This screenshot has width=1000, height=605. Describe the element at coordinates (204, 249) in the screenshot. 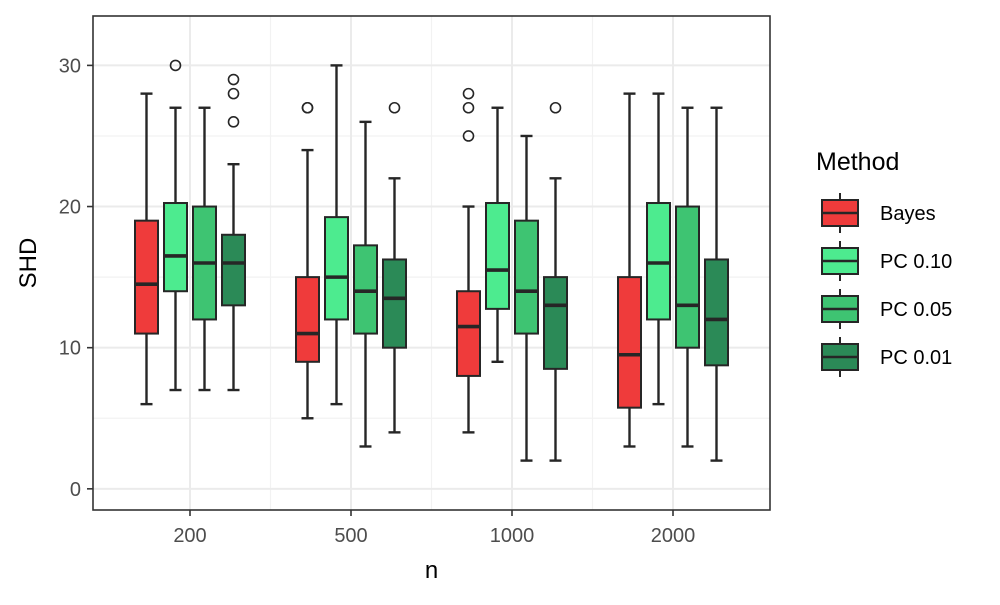

I see `box-pc-0.05-200` at that location.